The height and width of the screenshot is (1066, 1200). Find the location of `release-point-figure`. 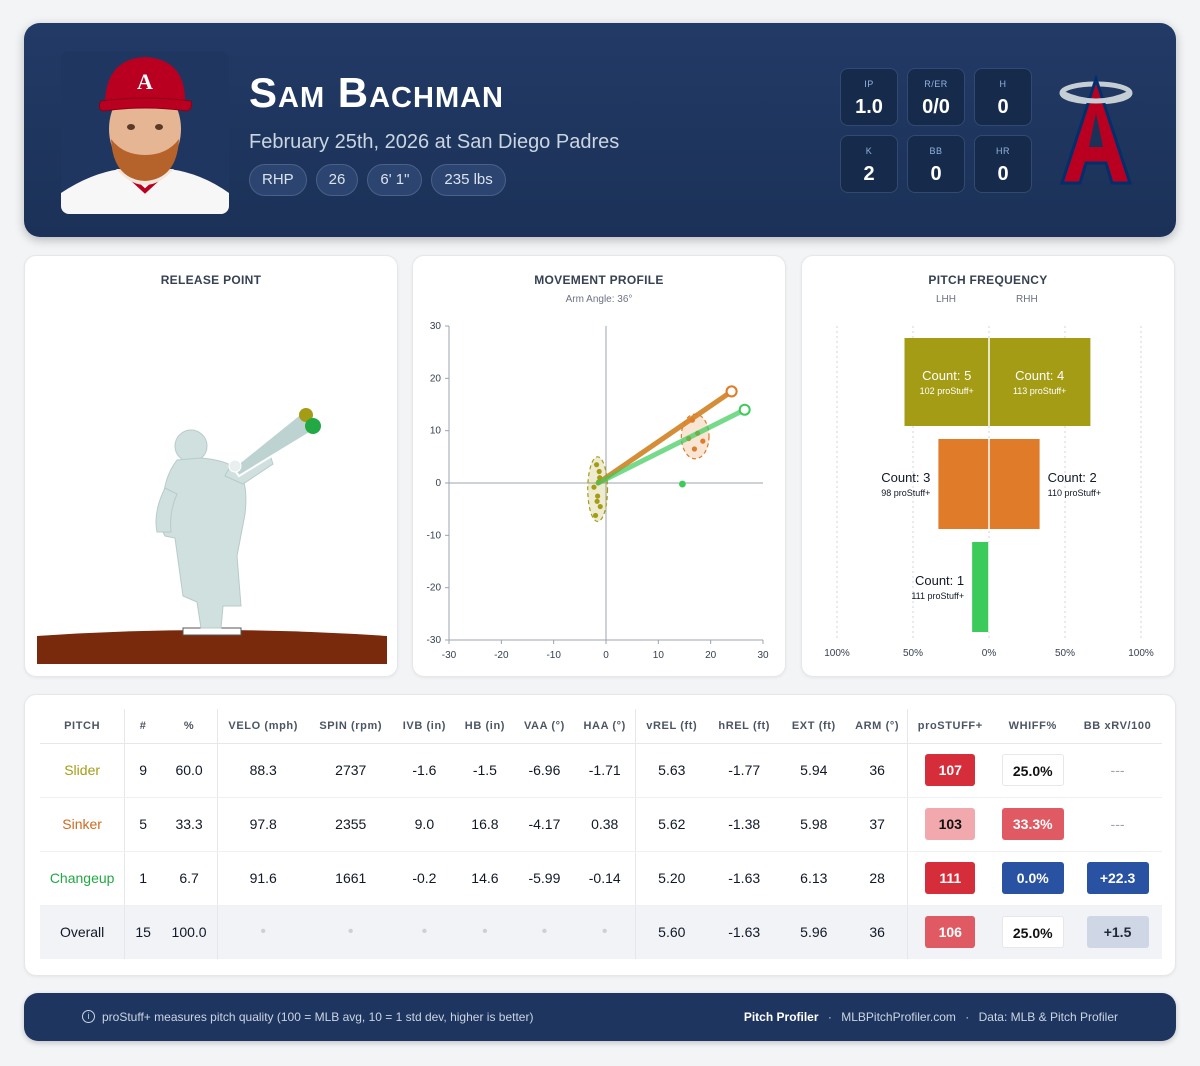

release-point-figure is located at coordinates (212, 536).